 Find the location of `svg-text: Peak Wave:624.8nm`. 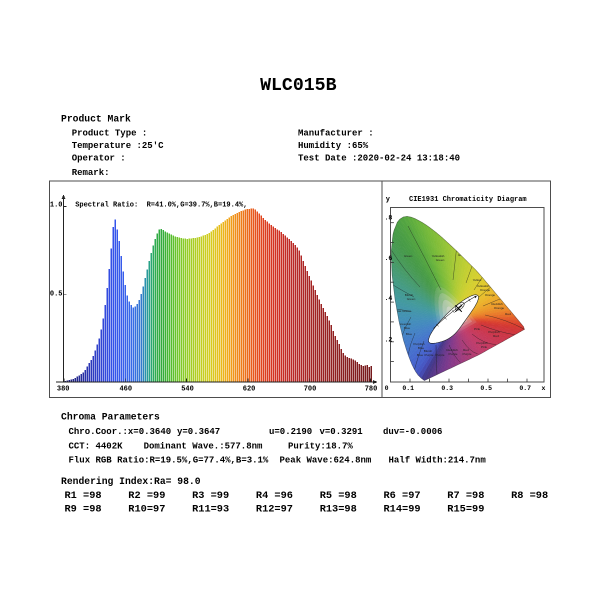

svg-text: Peak Wave:624.8nm is located at coordinates (326, 461).